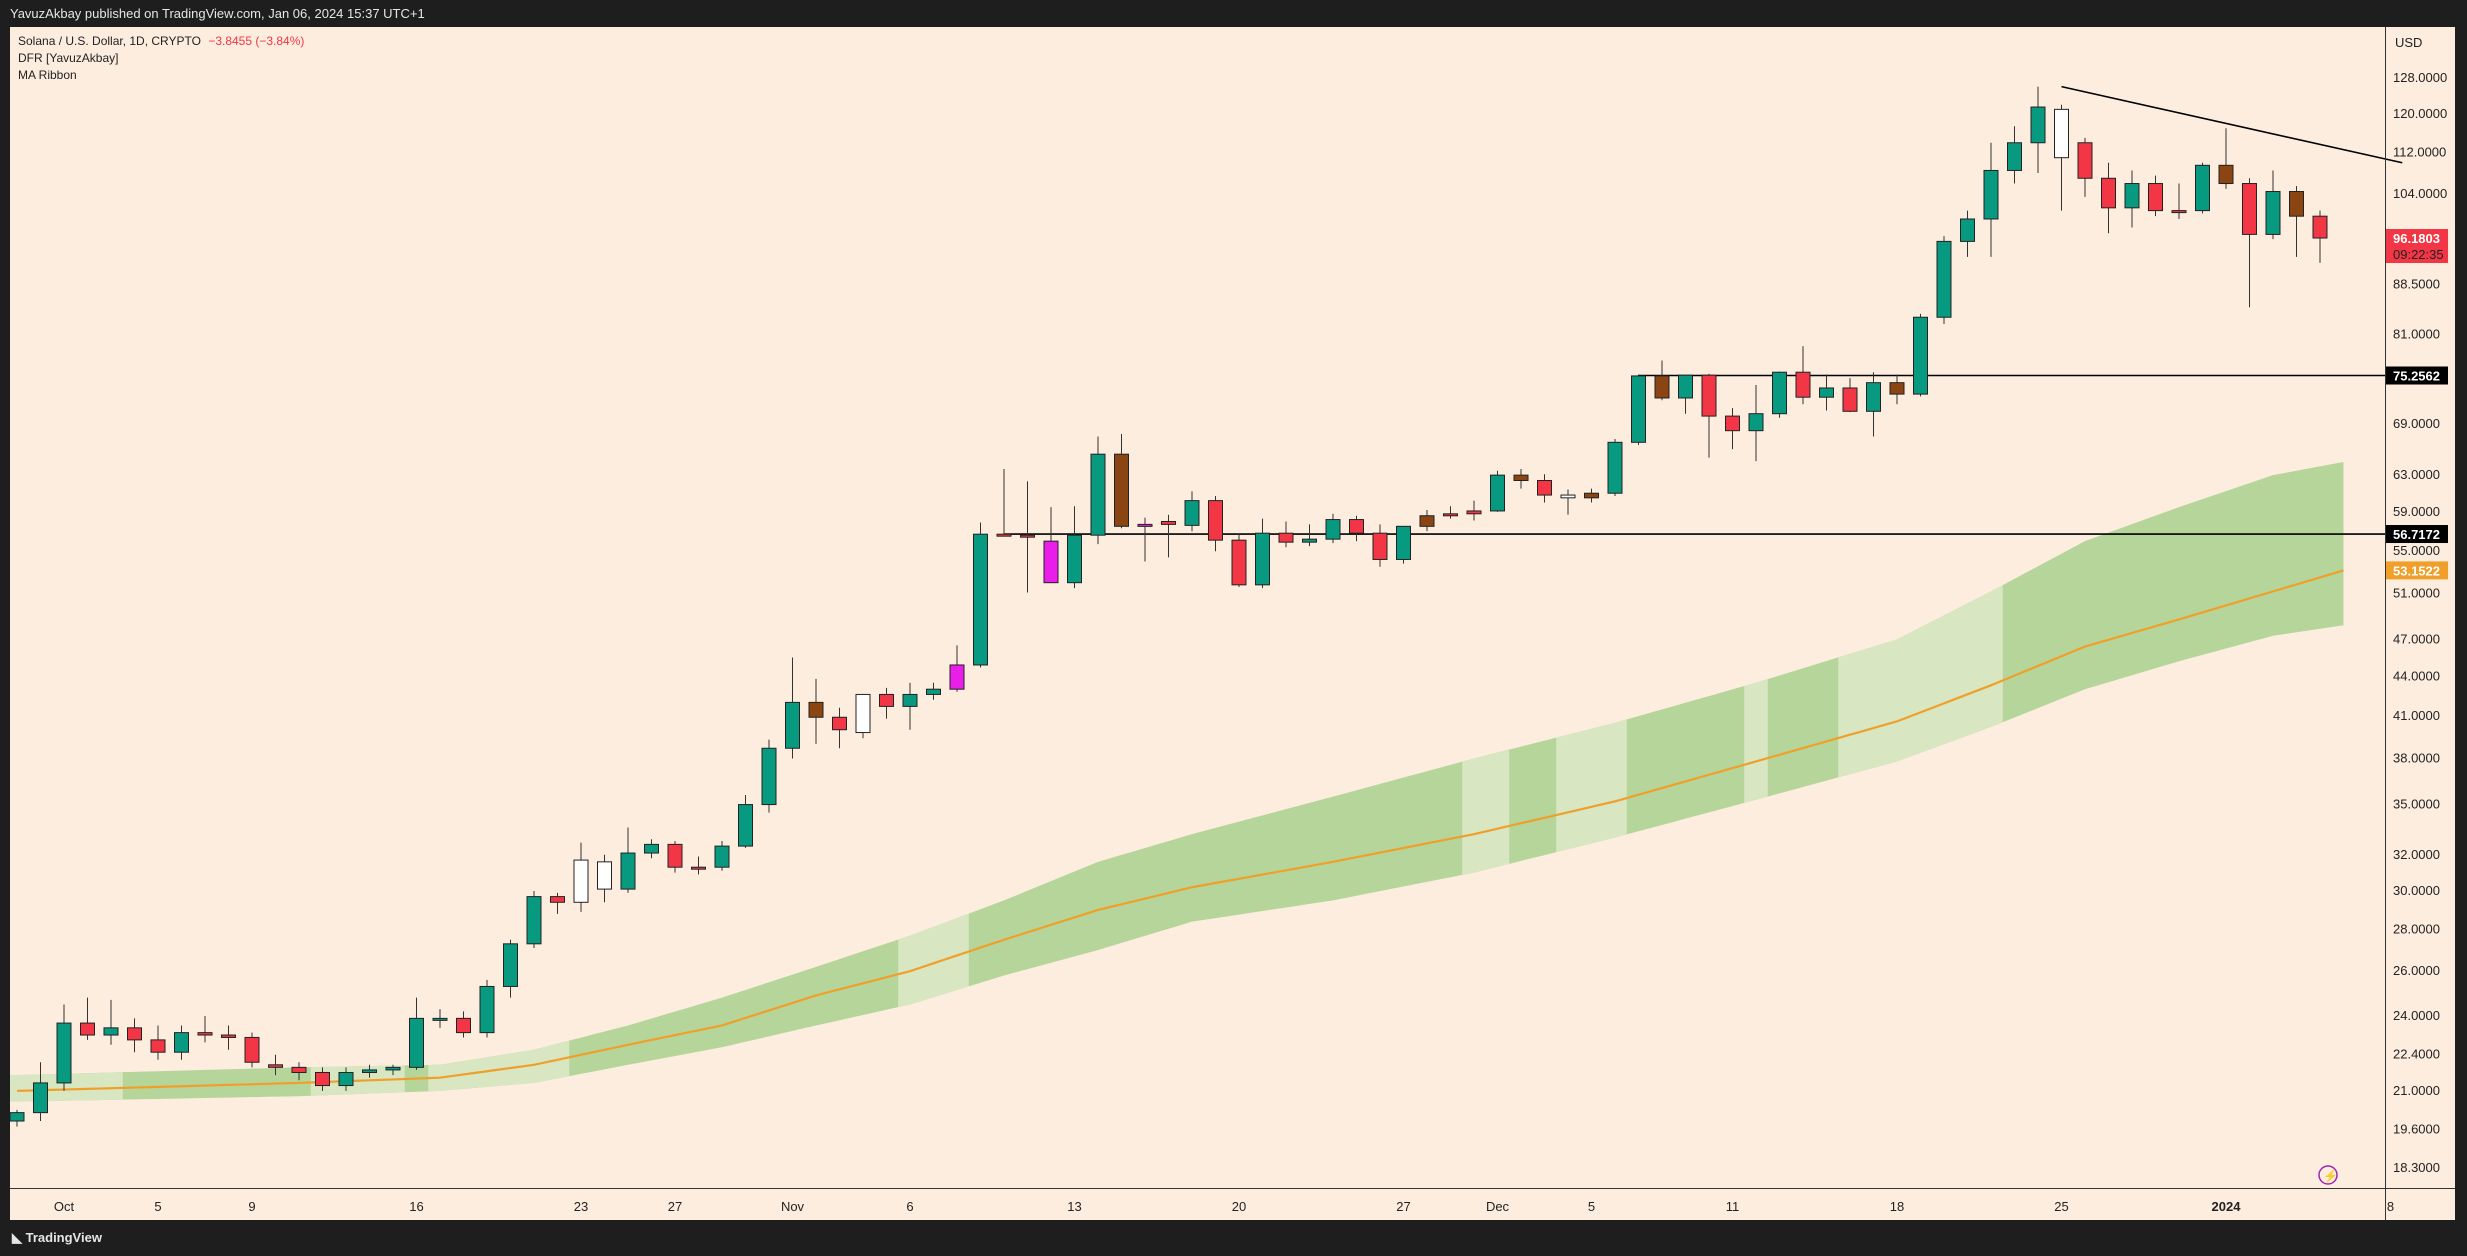 The height and width of the screenshot is (1256, 2467). What do you see at coordinates (57, 1238) in the screenshot?
I see `tradingview-logo: ◣ TradingView` at bounding box center [57, 1238].